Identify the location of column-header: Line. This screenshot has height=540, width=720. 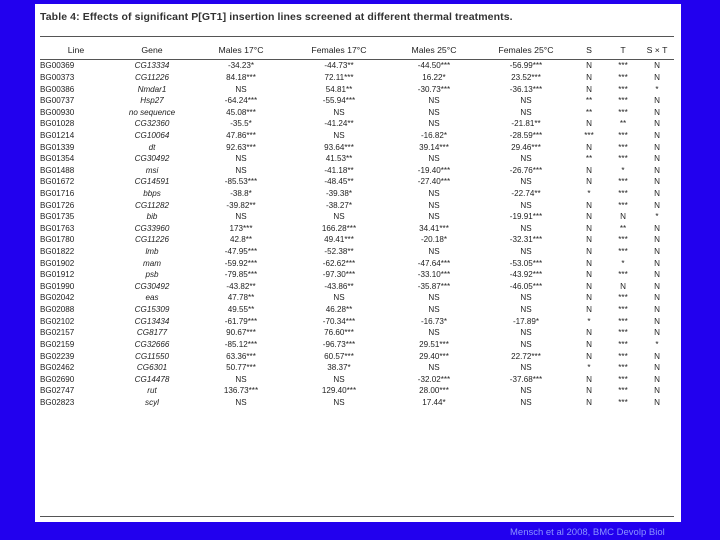
(76, 49).